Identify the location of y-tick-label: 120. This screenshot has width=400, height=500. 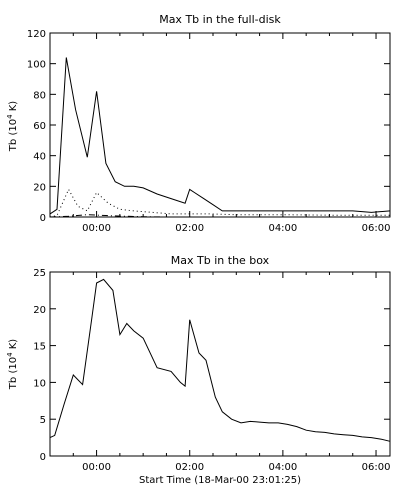
(36, 34).